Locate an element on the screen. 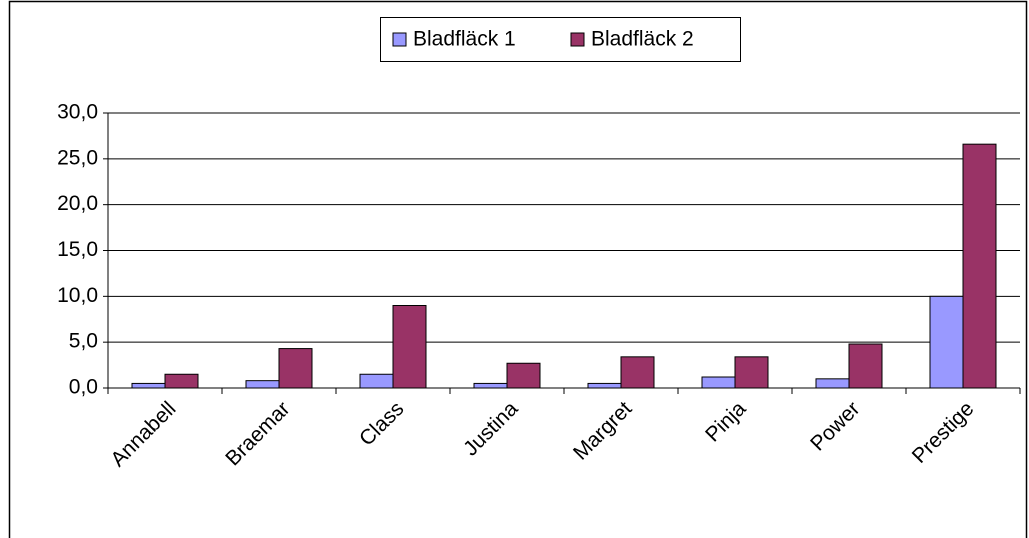  y-tick-label: 0,0 is located at coordinates (83, 387).